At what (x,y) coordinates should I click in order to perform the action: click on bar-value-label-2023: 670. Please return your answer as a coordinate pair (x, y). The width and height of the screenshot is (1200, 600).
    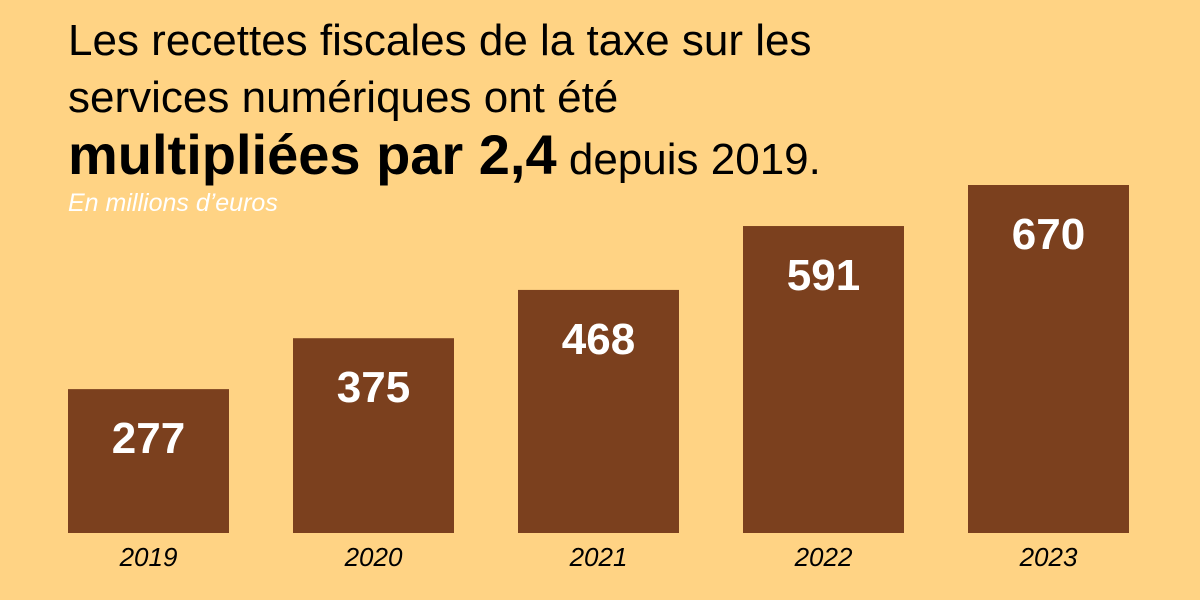
    Looking at the image, I should click on (1048, 234).